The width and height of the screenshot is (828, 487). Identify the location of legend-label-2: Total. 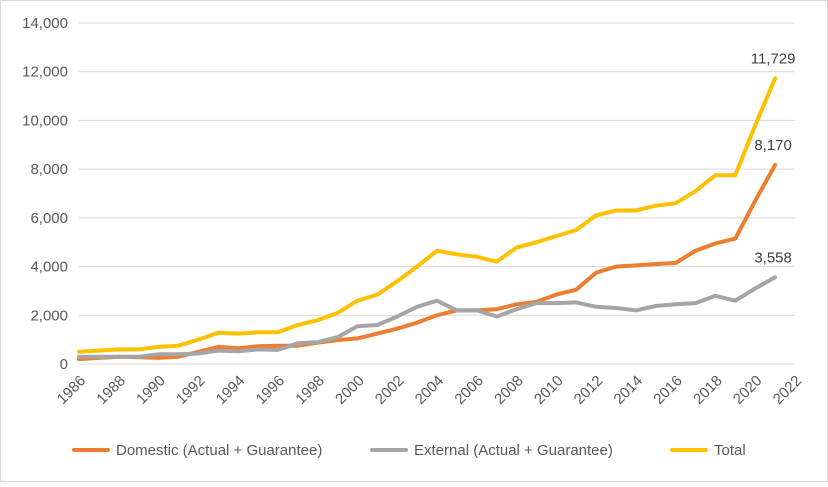
(730, 450).